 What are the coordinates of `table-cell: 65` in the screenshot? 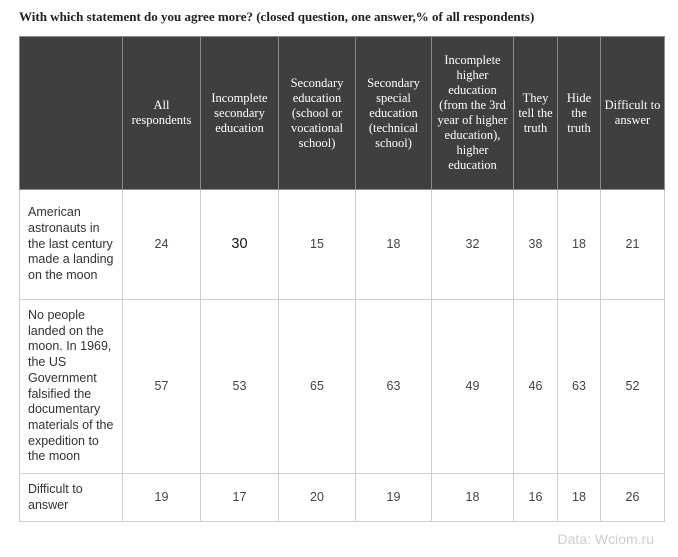 It's located at (317, 386).